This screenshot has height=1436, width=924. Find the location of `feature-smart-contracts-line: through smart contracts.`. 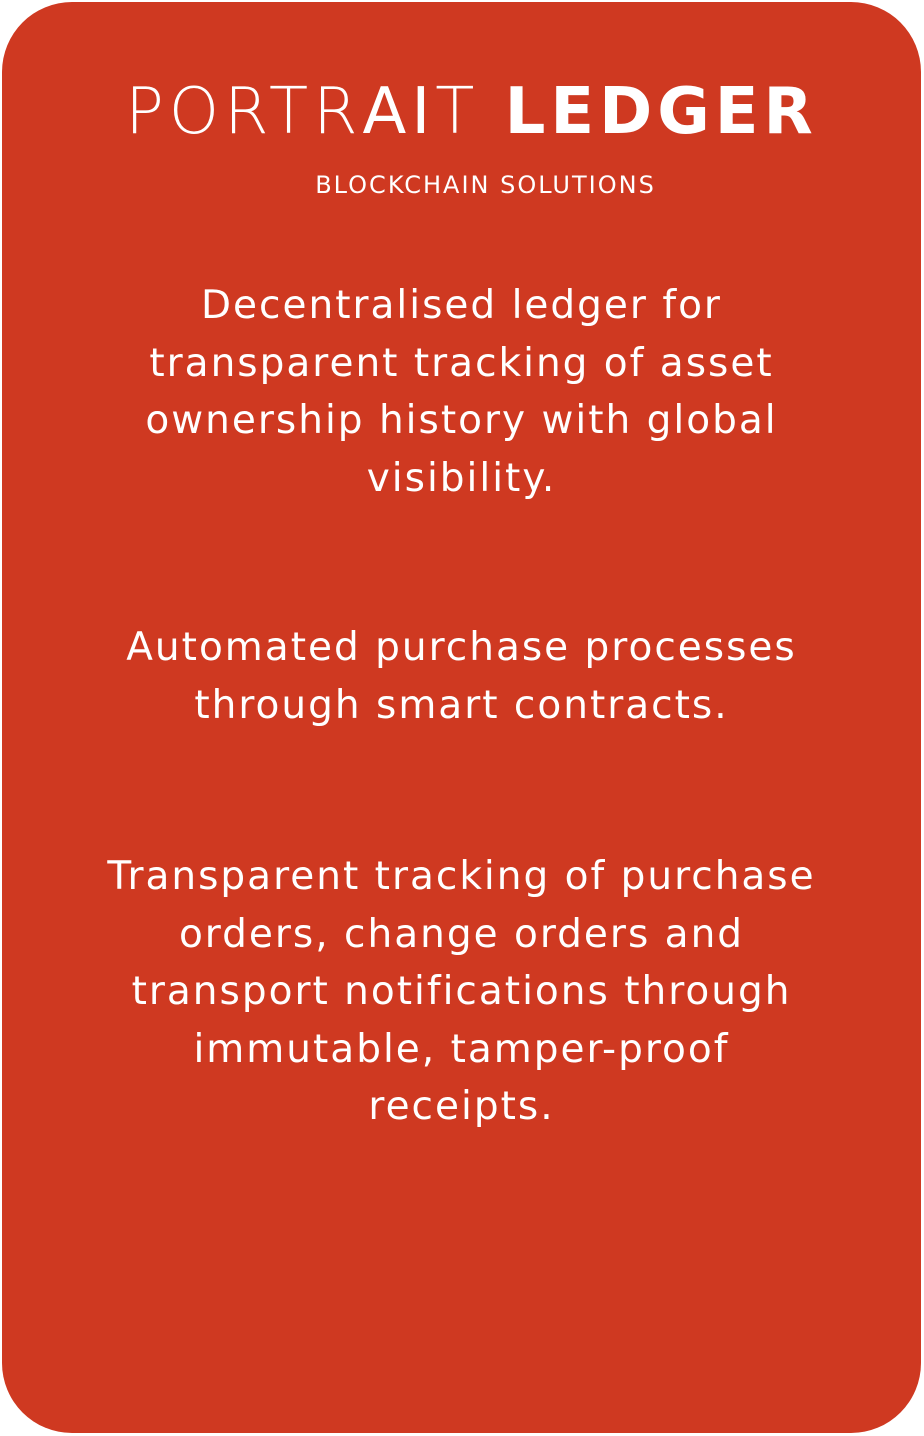

feature-smart-contracts-line: through smart contracts. is located at coordinates (461, 705).